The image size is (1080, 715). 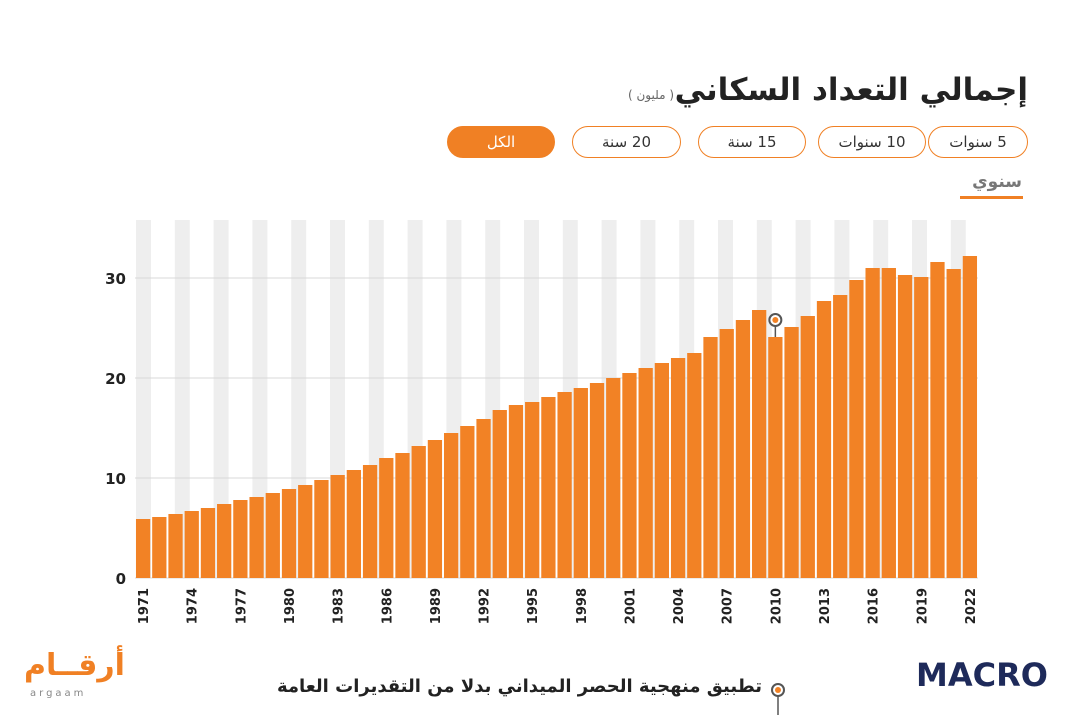 What do you see at coordinates (290, 606) in the screenshot?
I see `x-tick-label: 1980` at bounding box center [290, 606].